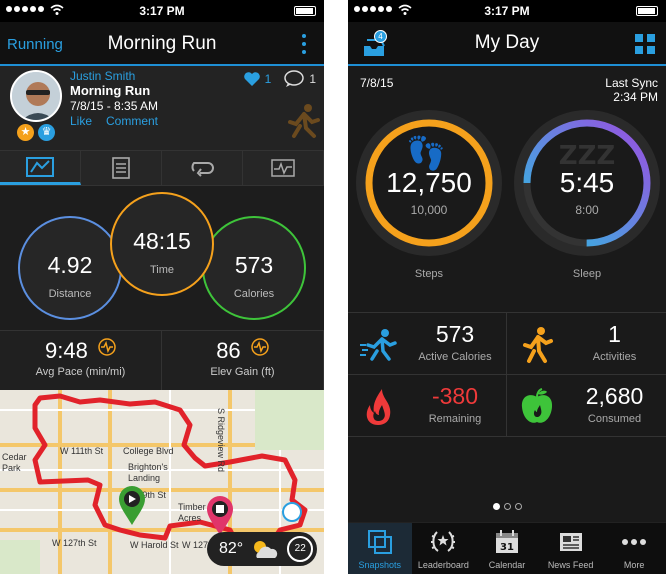  I want to click on nav-bar: Running Morning Run, so click(162, 44).